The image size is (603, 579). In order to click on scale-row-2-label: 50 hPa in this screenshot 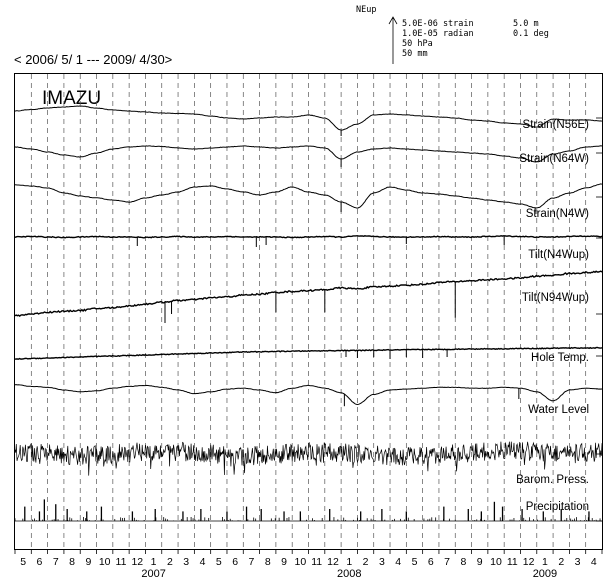, I will do `click(417, 44)`.